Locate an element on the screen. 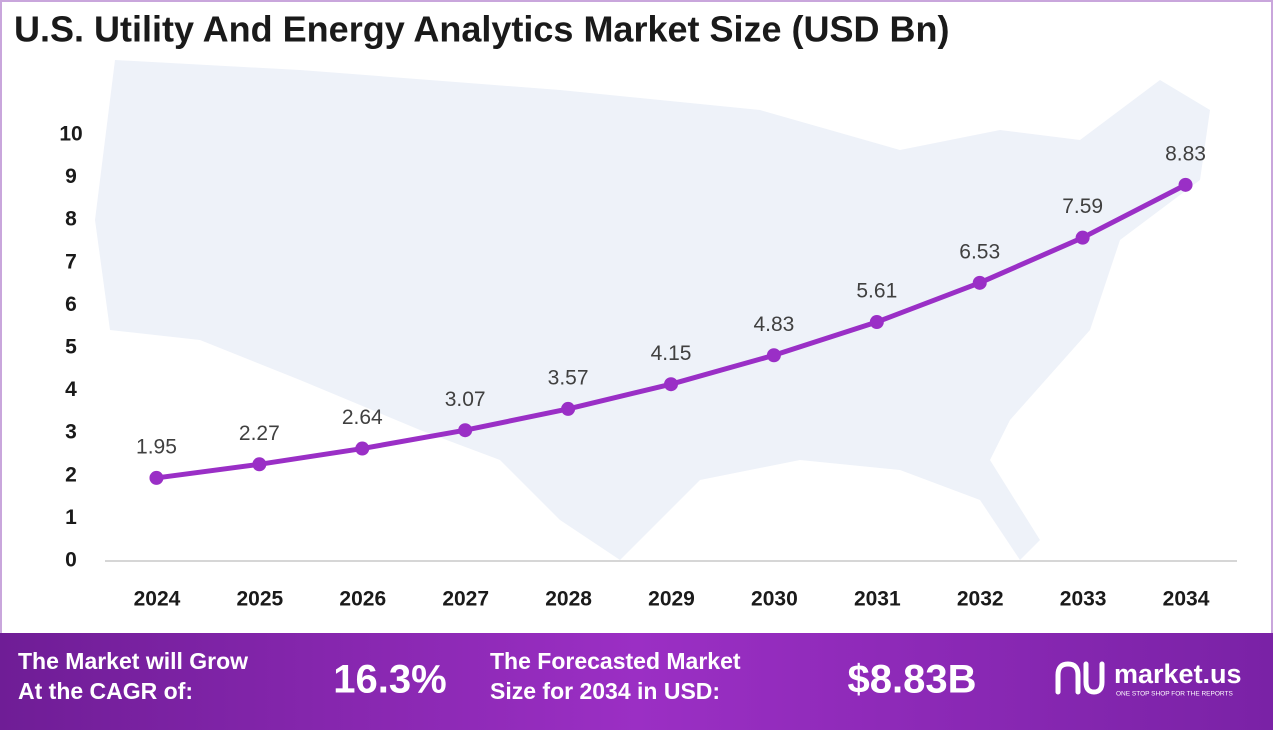  x-tick-label: 2034 is located at coordinates (1186, 599).